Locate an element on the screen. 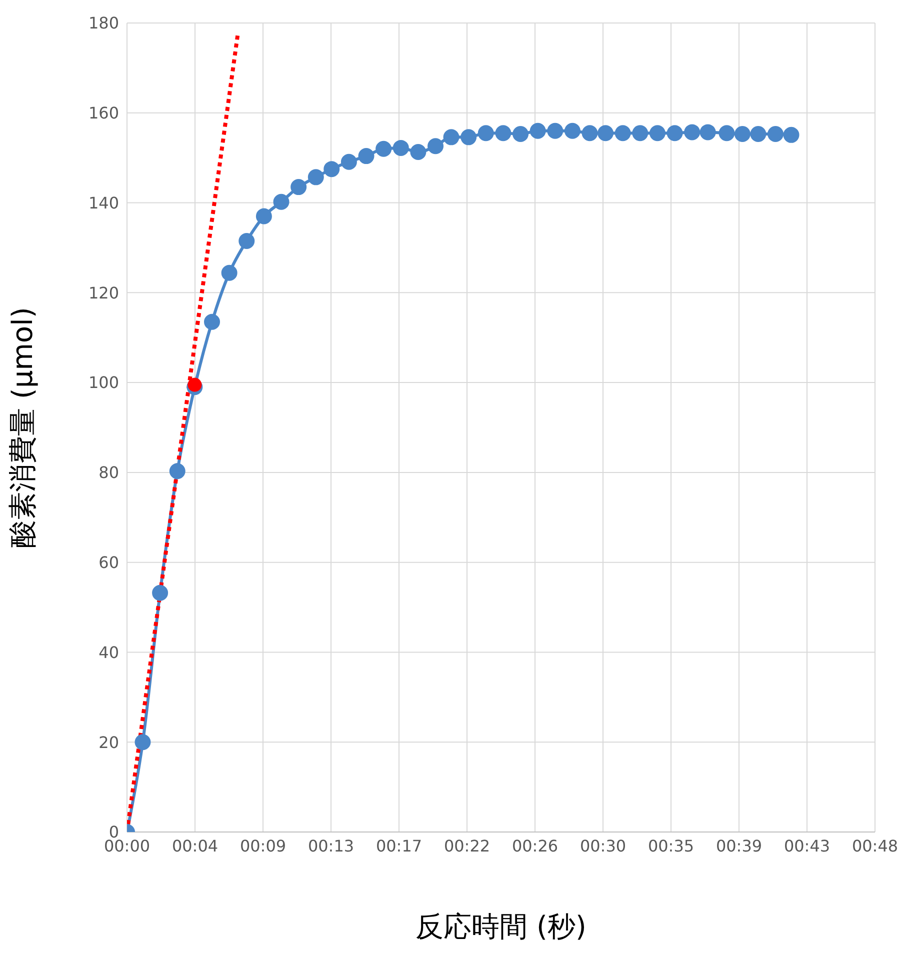  y-tick-label: 80 is located at coordinates (108, 472).